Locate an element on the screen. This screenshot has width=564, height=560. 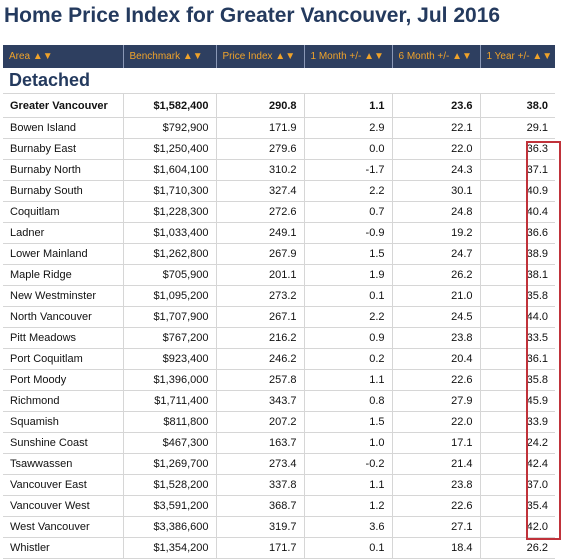
area-cell: Squamish is located at coordinates (63, 422).